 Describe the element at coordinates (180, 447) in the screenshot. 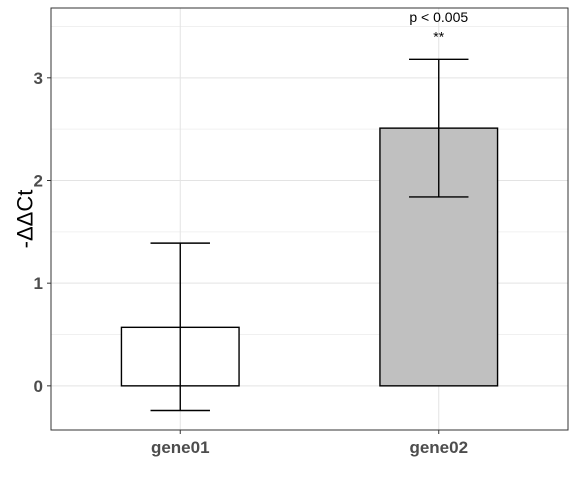

I see `x-tick-label: gene01` at that location.